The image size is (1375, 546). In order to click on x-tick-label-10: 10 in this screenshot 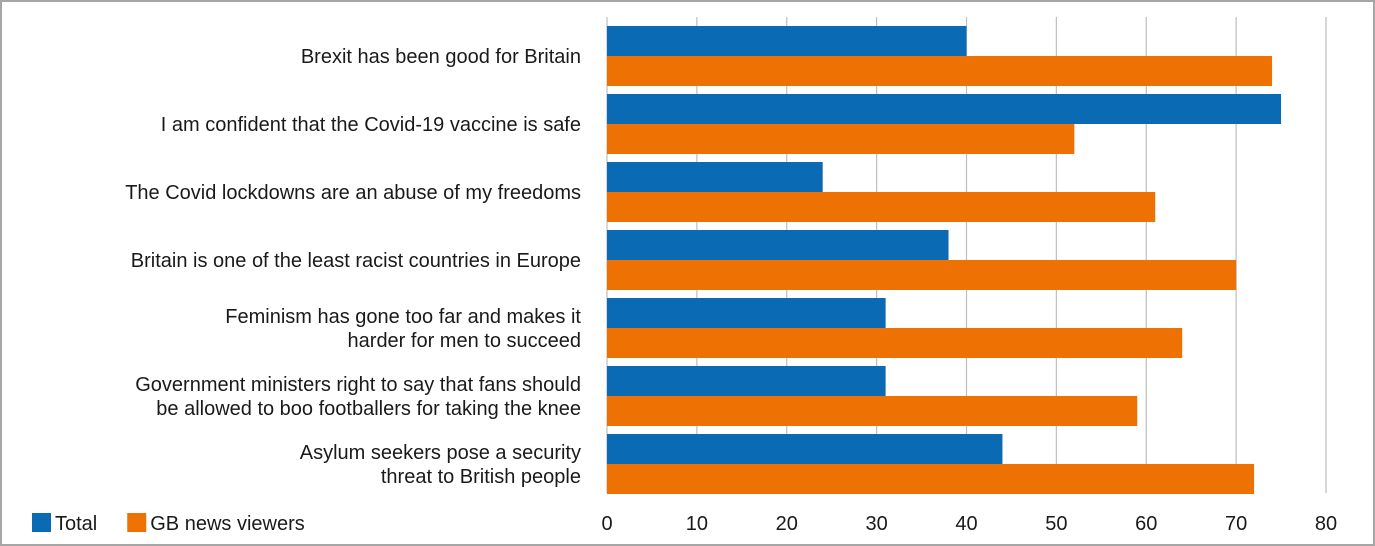, I will do `click(697, 524)`.